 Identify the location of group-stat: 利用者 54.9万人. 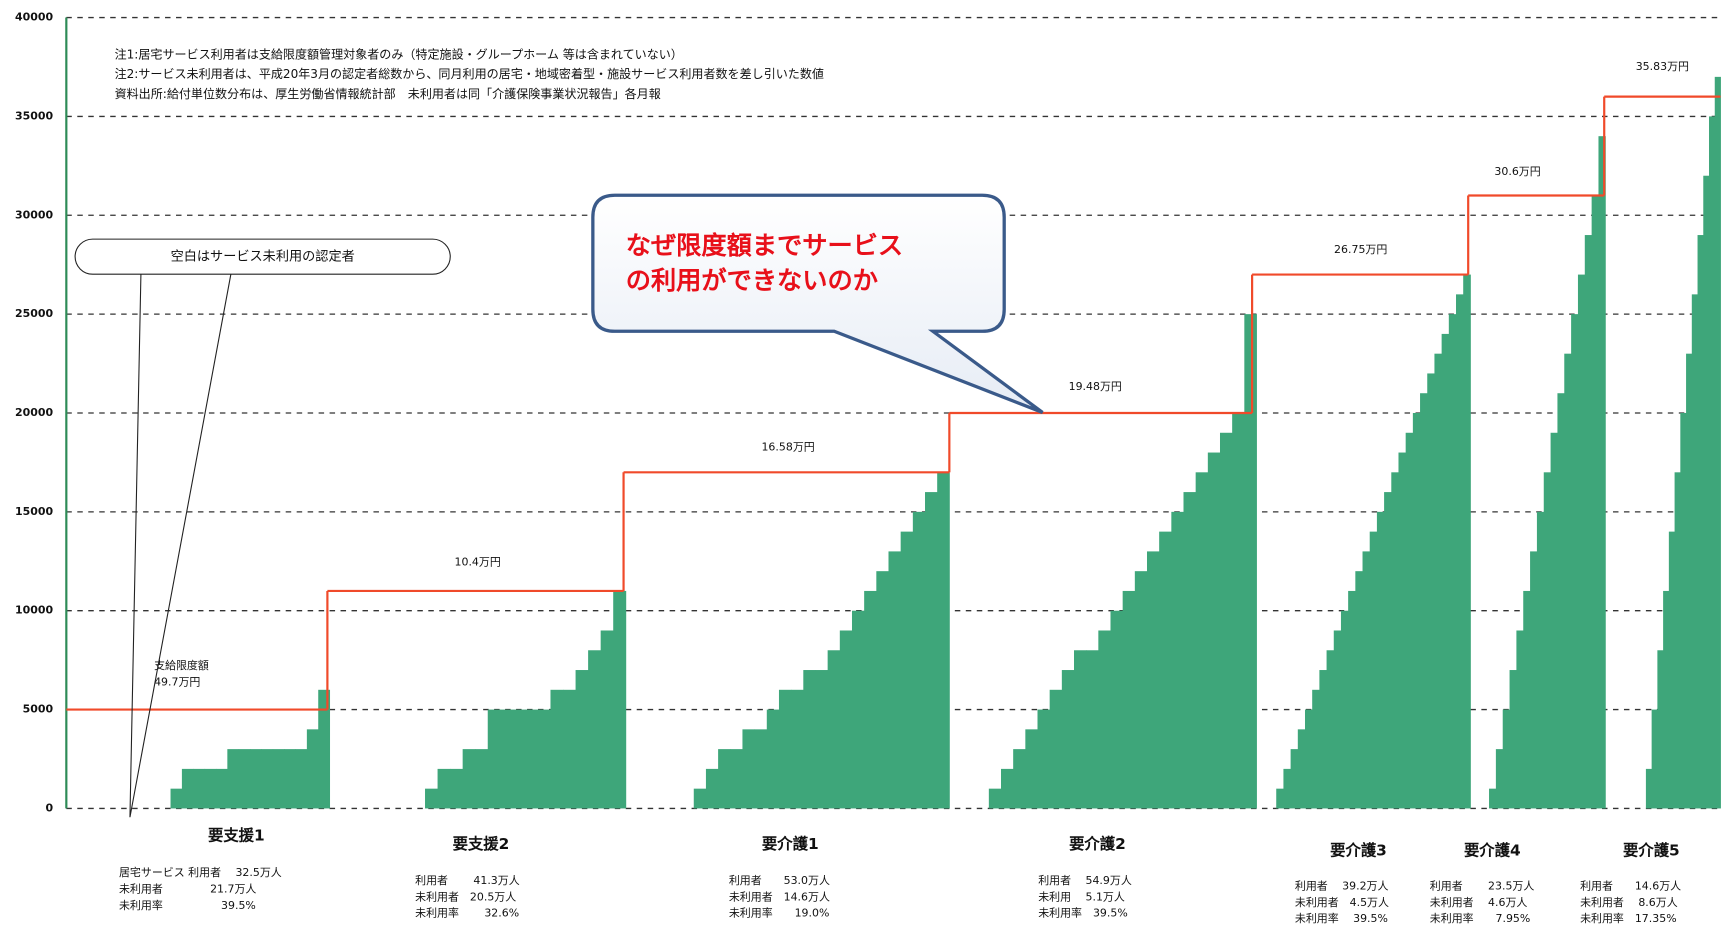
(1085, 880).